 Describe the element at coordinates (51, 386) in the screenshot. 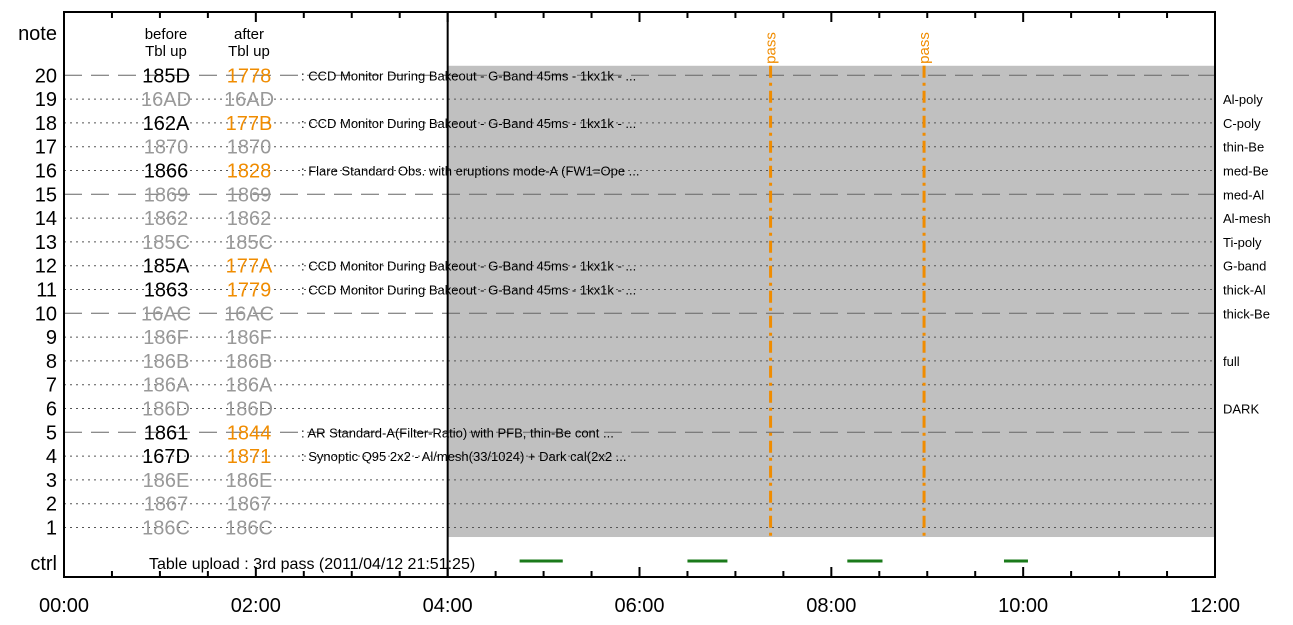

I see `row-number: 7` at that location.